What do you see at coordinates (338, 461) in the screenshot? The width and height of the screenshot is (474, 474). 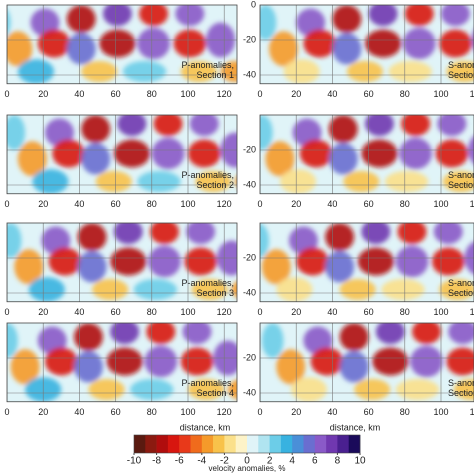 I see `colorbar-tick-label: 8` at bounding box center [338, 461].